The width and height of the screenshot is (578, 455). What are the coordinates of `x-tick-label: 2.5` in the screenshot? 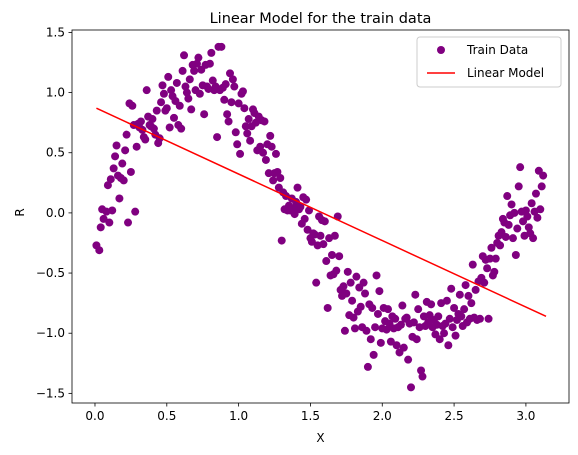 It's located at (454, 416).